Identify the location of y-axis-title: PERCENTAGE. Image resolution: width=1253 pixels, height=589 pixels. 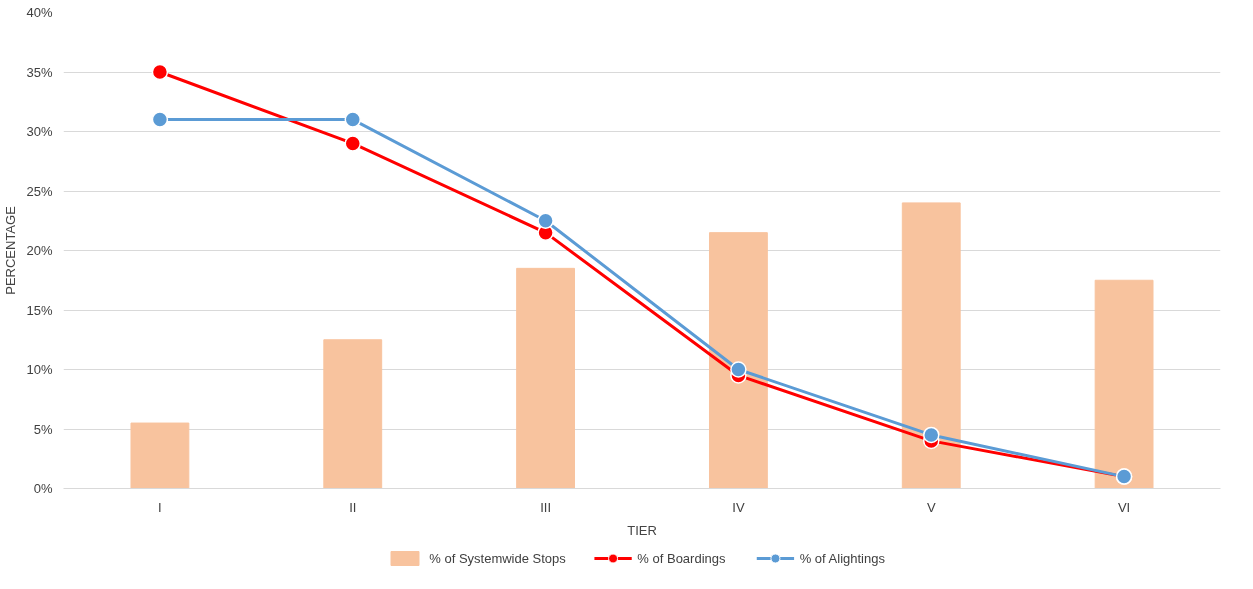
(11, 250).